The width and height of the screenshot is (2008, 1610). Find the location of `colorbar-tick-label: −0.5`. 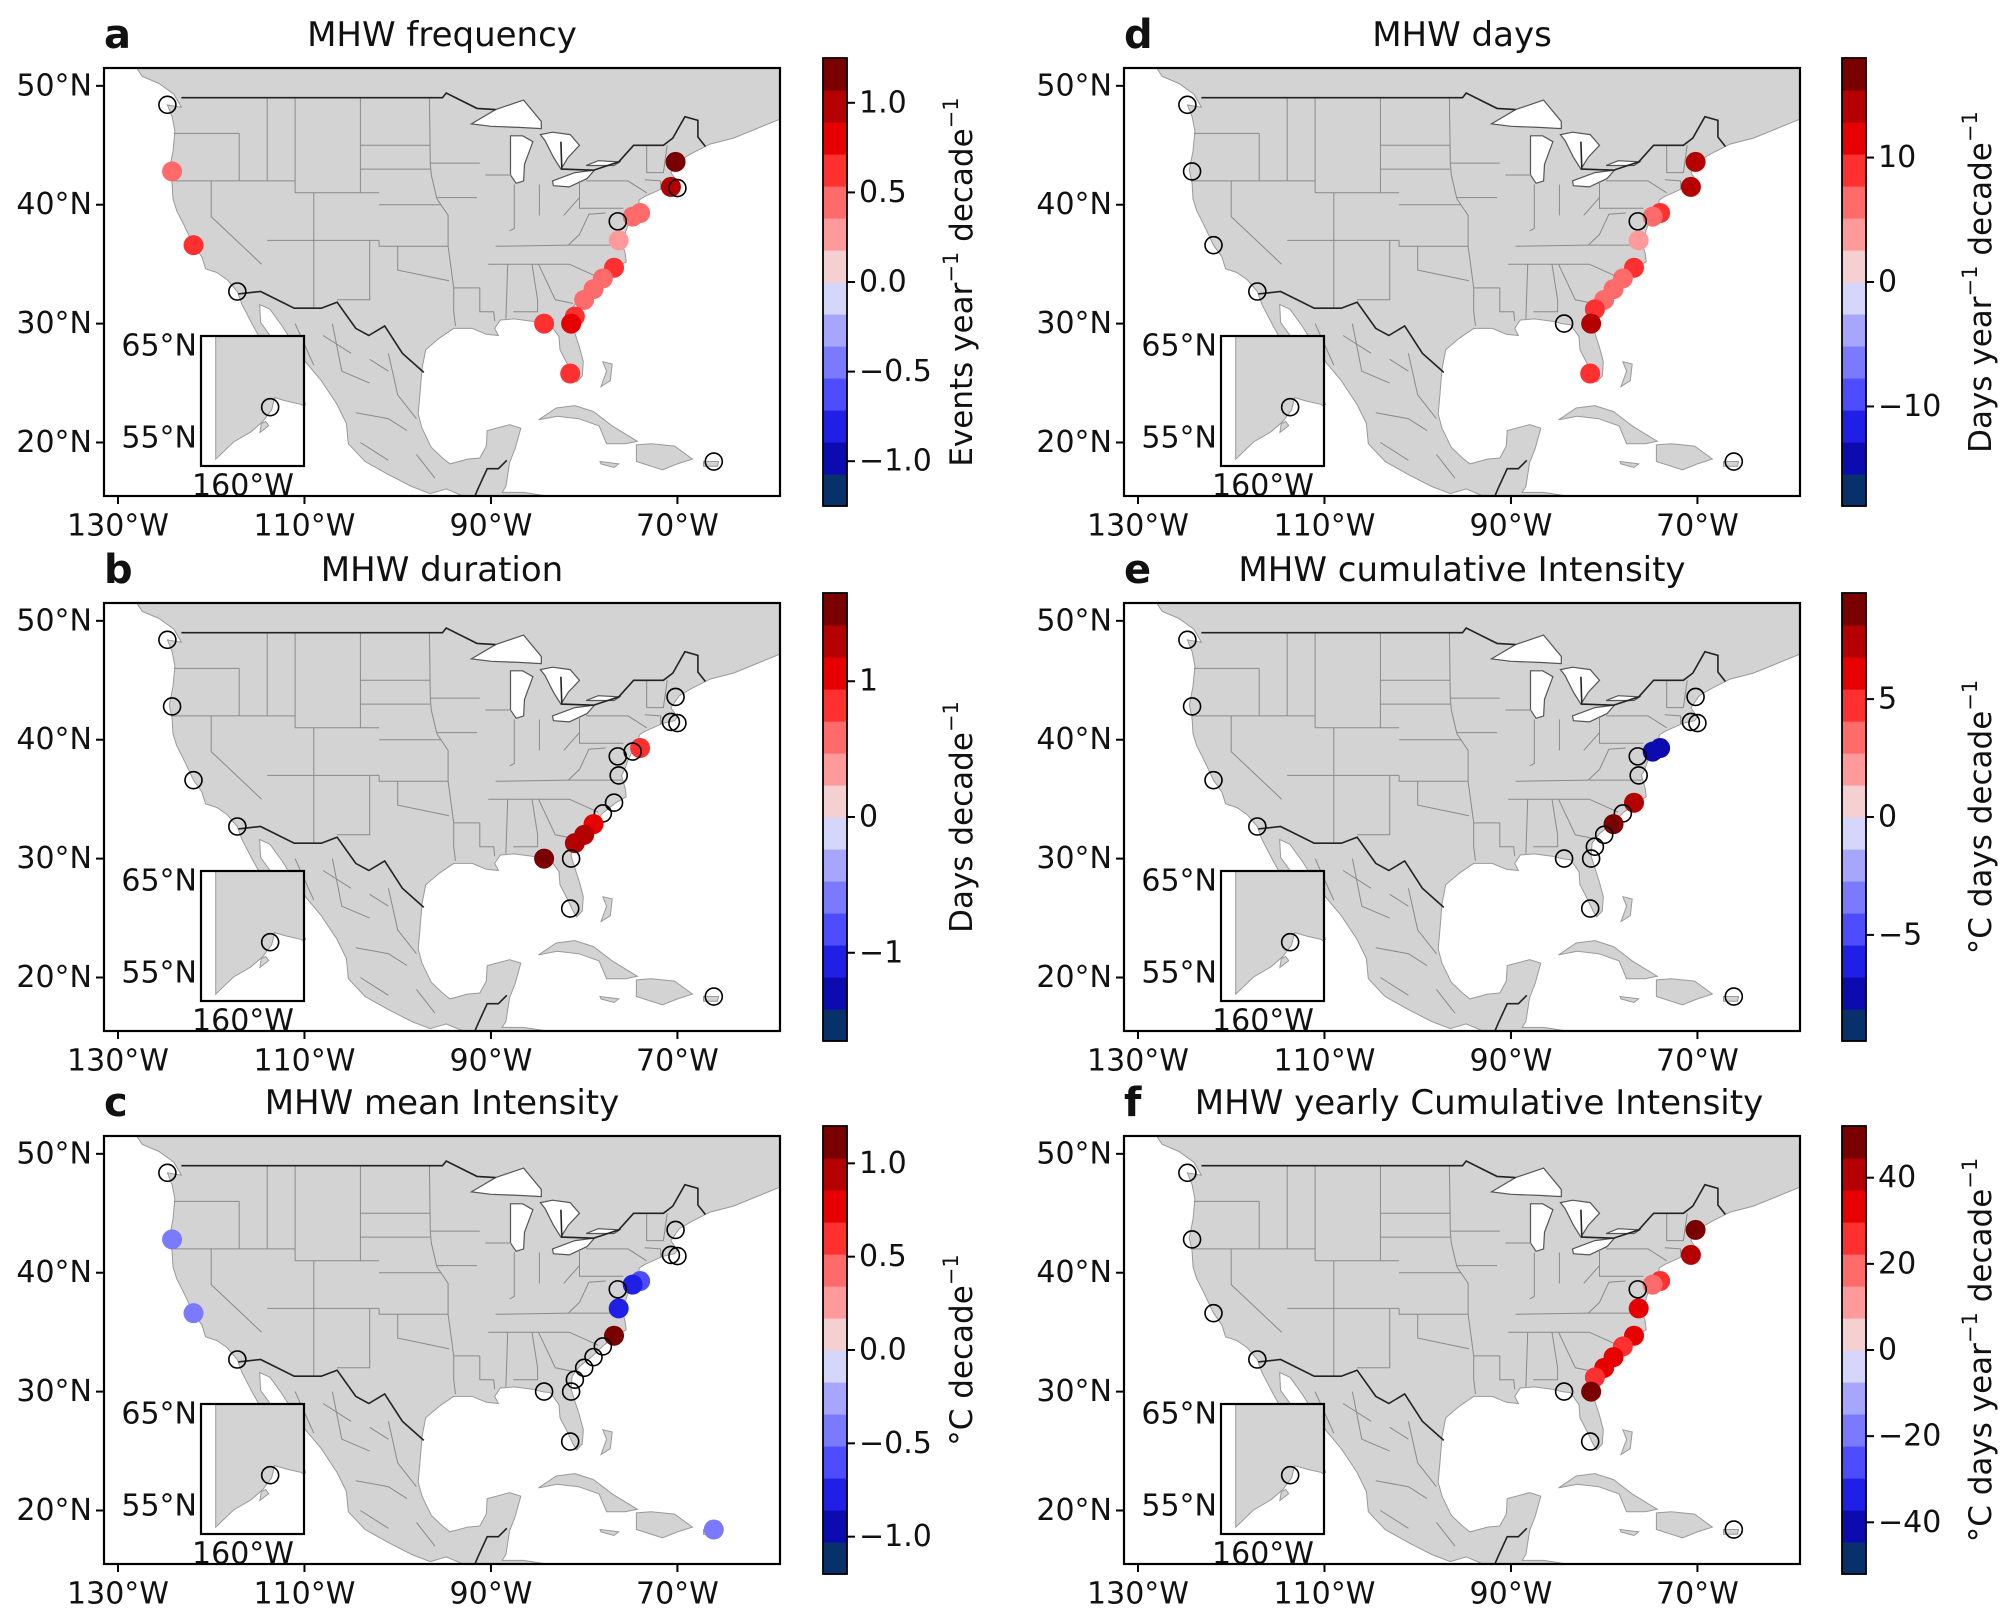

colorbar-tick-label: −0.5 is located at coordinates (895, 371).